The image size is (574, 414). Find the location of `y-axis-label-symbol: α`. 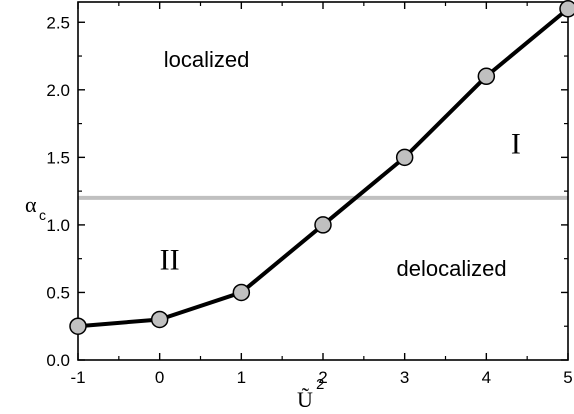

y-axis-label-symbol: α is located at coordinates (31, 204).